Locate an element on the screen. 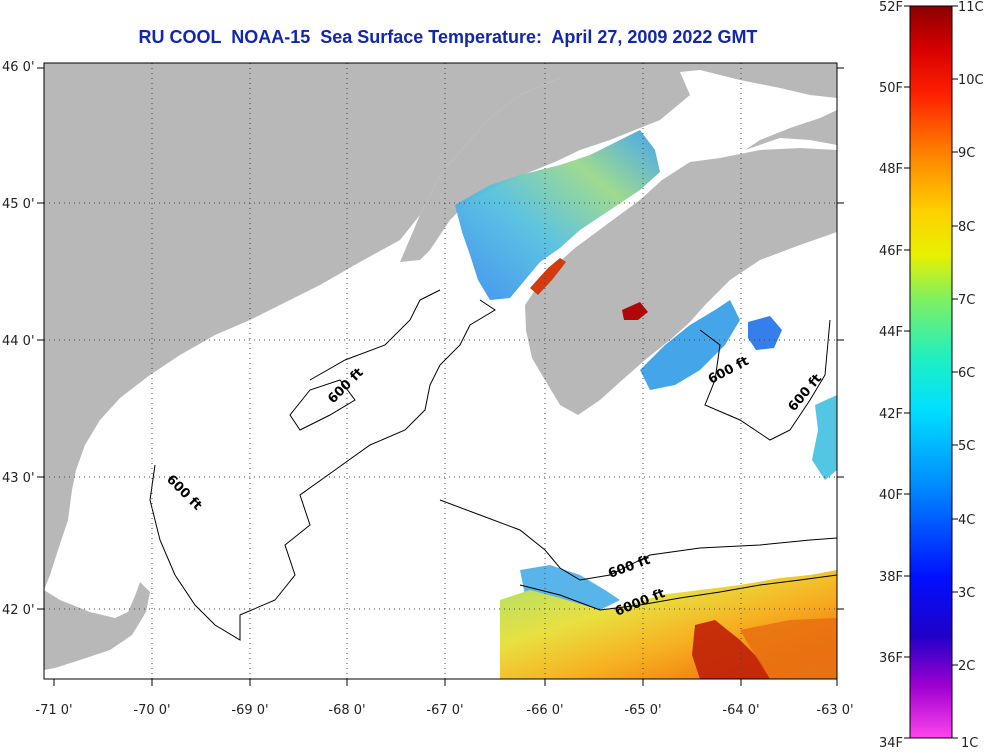 The width and height of the screenshot is (984, 754). scale-c-11: 11C is located at coordinates (971, 7).